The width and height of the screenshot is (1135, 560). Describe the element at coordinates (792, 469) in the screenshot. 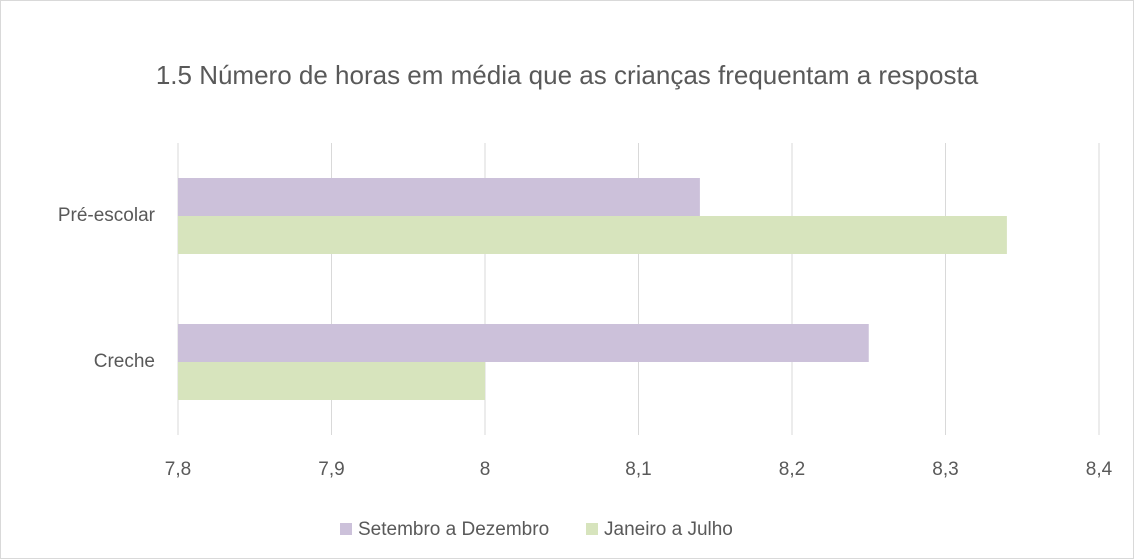

I see `x-tick-label: 8,2` at that location.